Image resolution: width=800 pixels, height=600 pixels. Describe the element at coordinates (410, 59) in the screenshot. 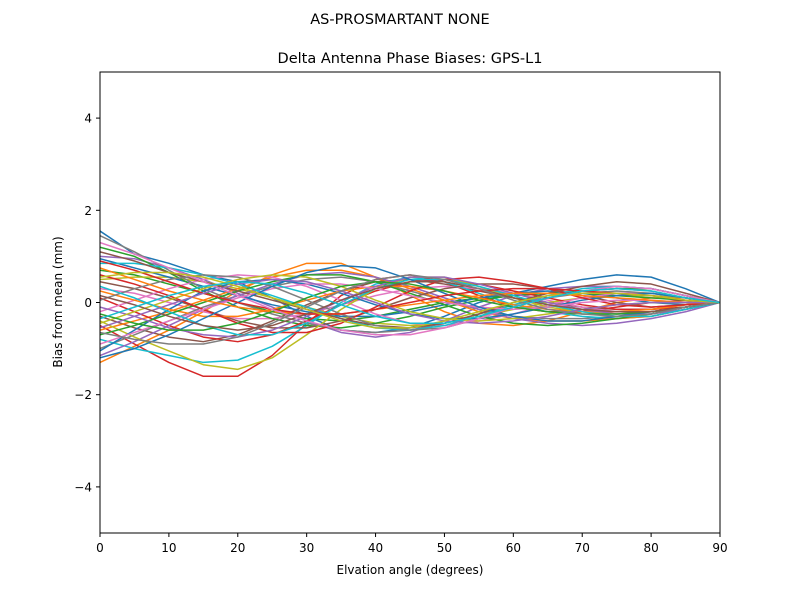

I see `chart-title: Delta Antenna Phase Biases: GPS-L1` at that location.